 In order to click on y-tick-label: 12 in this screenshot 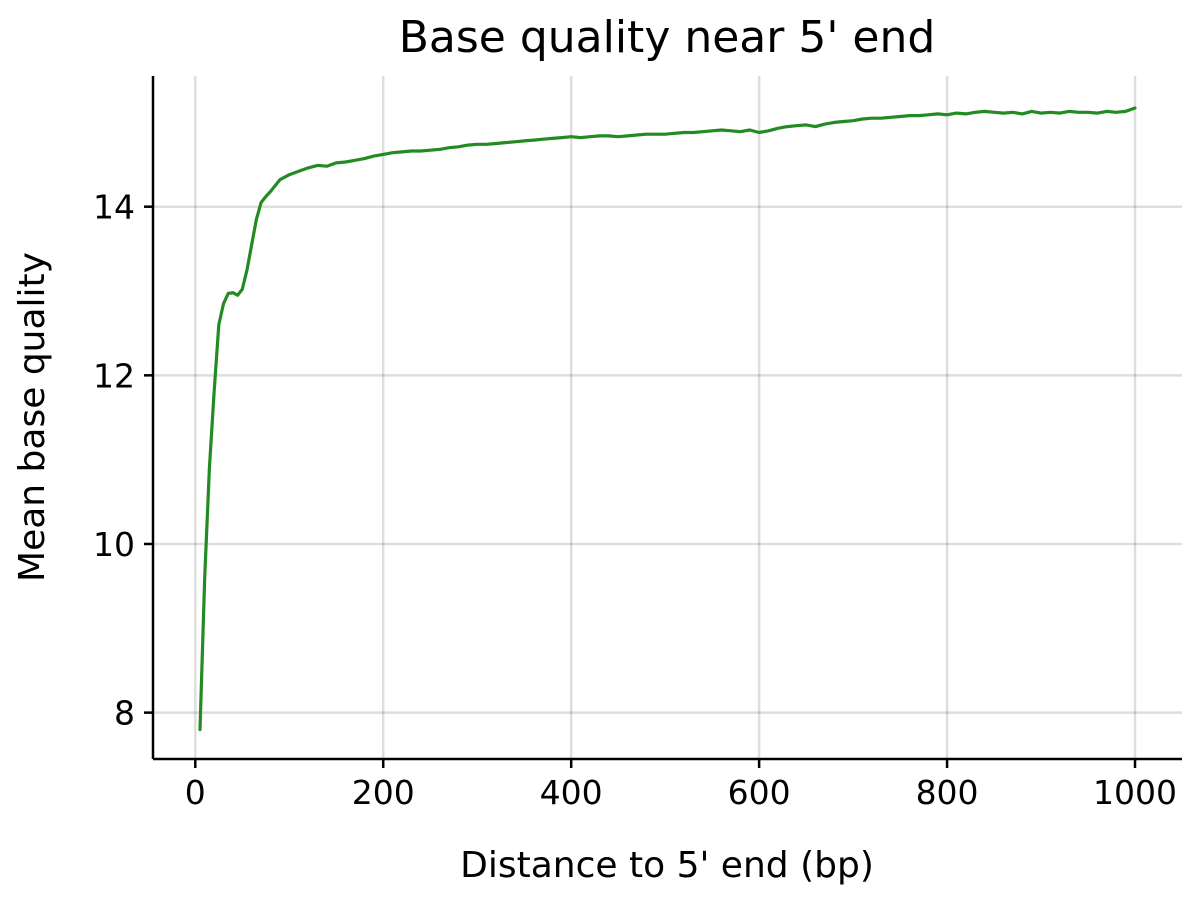, I will do `click(114, 375)`.